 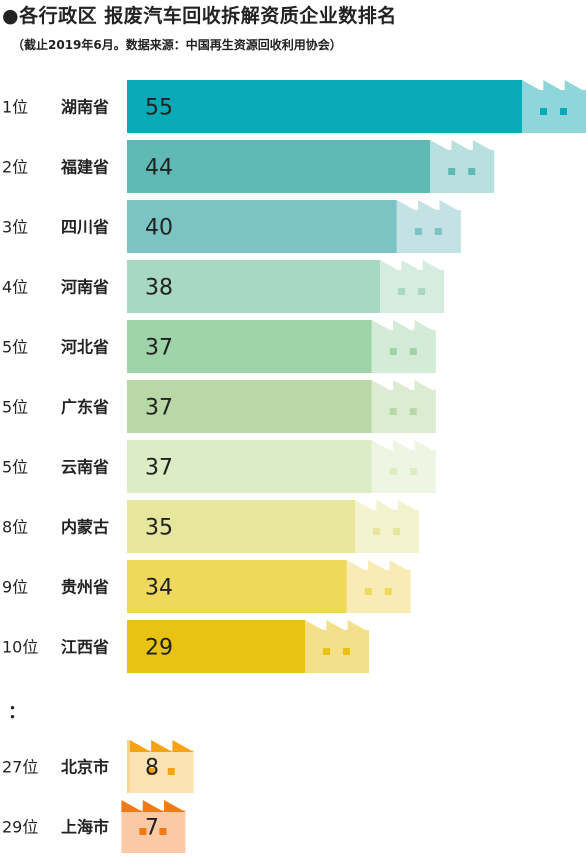 What do you see at coordinates (85, 827) in the screenshot?
I see `province-label: 上海市` at bounding box center [85, 827].